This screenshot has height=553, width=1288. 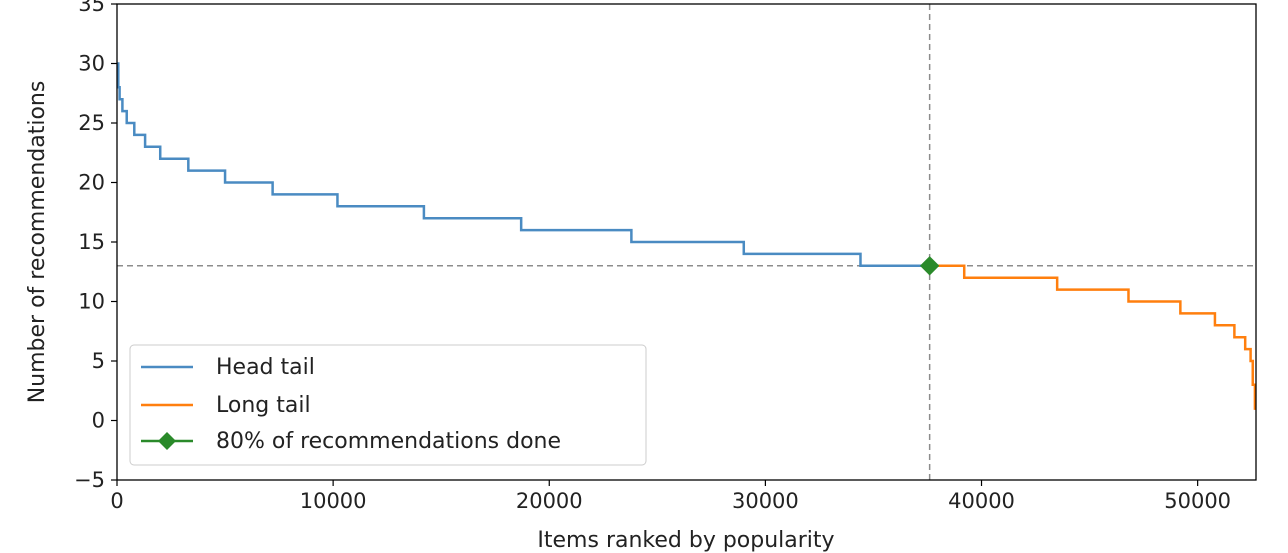 I want to click on y-tick-label: 5, so click(x=98, y=361).